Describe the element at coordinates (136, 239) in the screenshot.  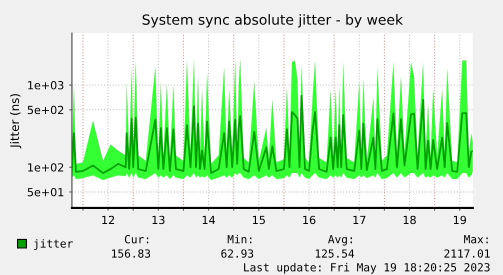
I see `text: Cur:` at that location.